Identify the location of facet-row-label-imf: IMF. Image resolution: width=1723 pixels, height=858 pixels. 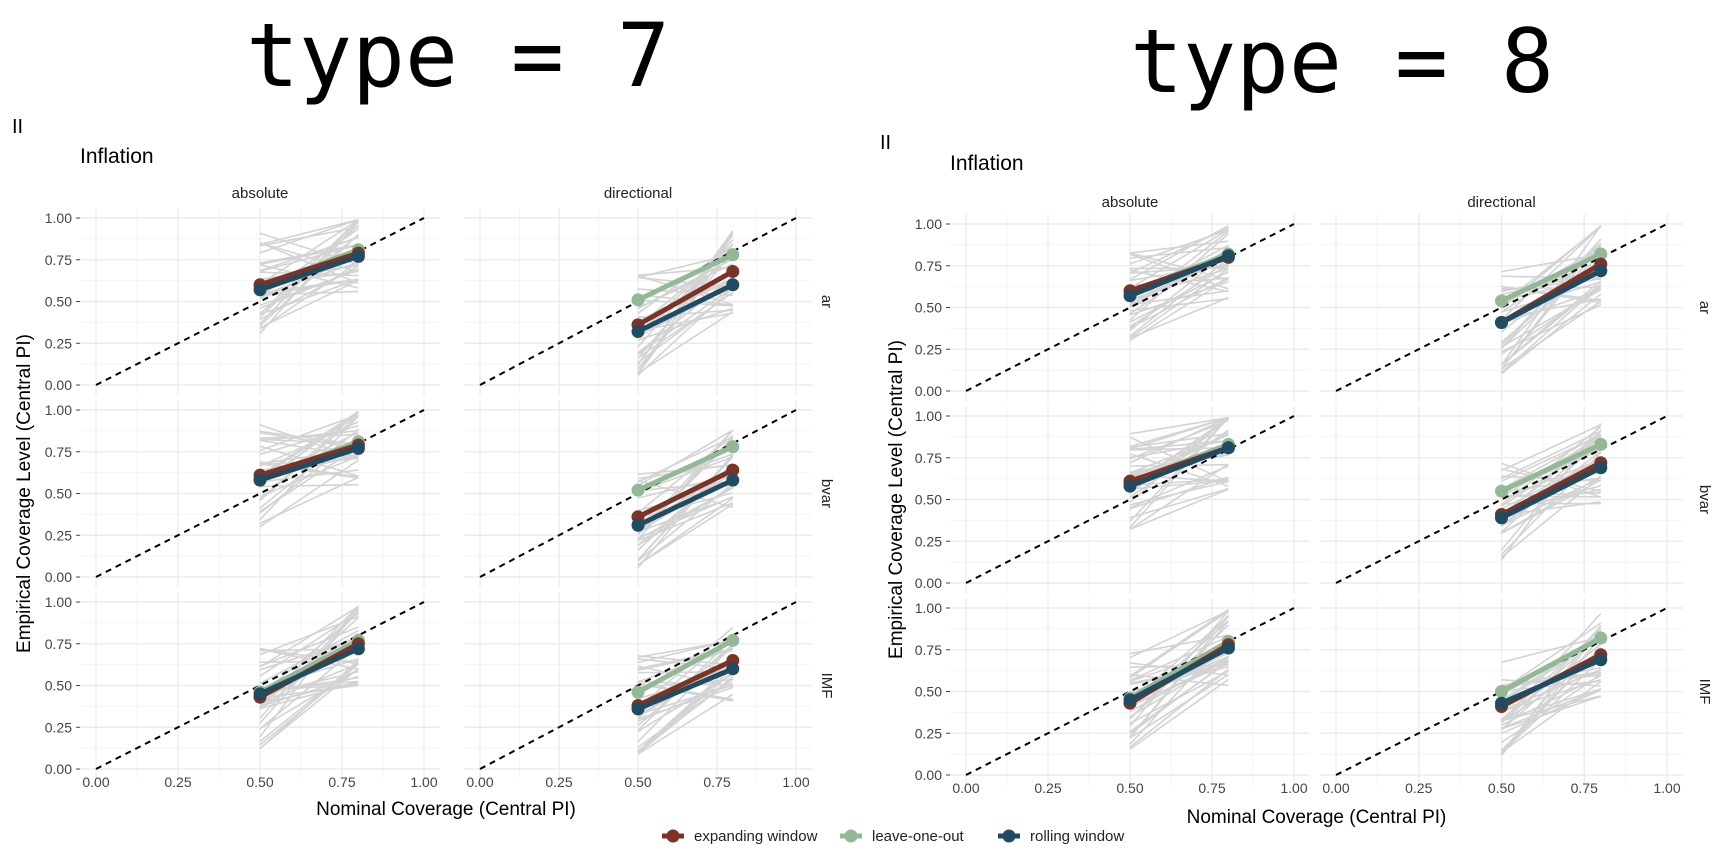
(826, 686).